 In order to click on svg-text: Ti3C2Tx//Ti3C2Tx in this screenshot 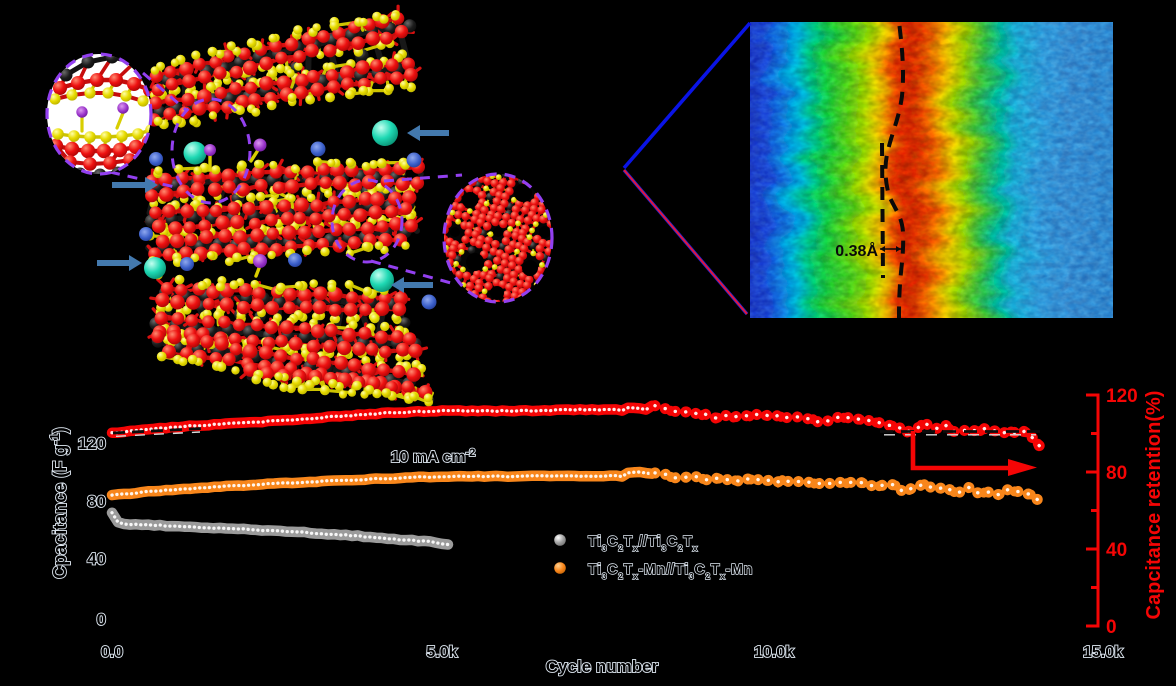, I will do `click(643, 543)`.